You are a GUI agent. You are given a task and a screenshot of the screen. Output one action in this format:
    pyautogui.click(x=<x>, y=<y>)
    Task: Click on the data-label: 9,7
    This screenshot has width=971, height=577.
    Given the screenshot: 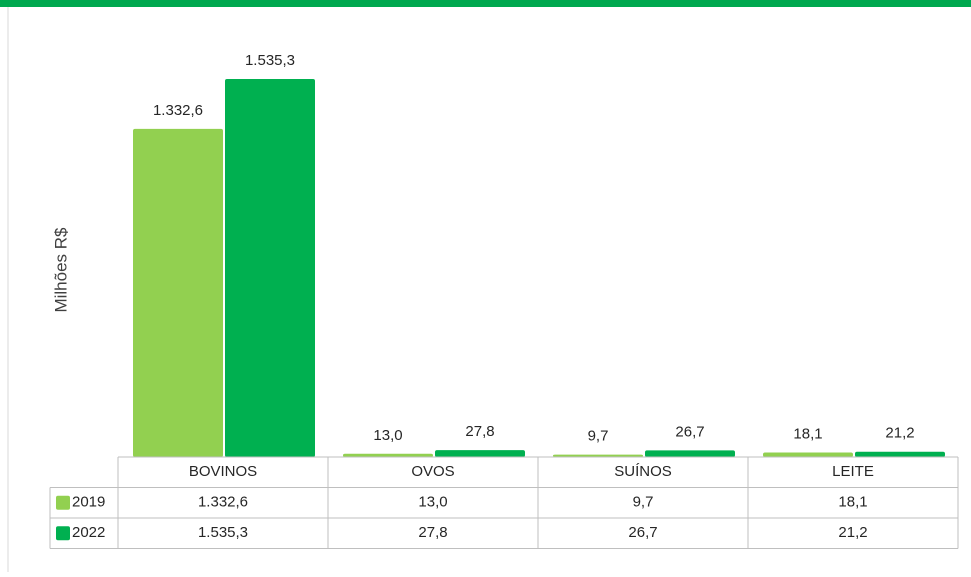 What is the action you would take?
    pyautogui.click(x=598, y=436)
    